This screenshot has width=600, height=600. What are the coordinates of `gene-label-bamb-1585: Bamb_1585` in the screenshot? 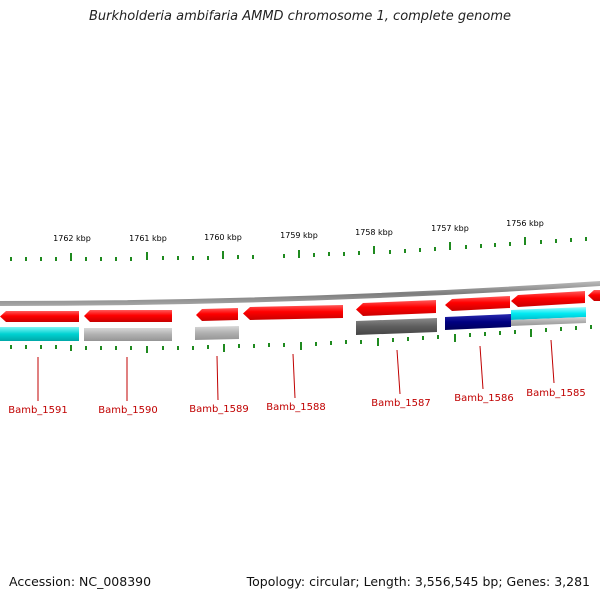 It's located at (556, 393).